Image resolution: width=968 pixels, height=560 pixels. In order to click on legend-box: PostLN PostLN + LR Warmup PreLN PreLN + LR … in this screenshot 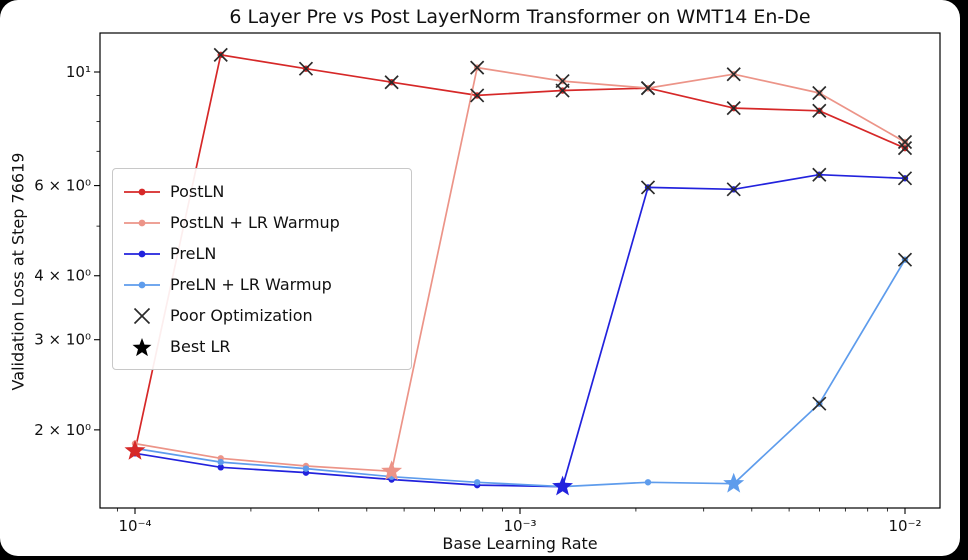, I will do `click(262, 269)`.